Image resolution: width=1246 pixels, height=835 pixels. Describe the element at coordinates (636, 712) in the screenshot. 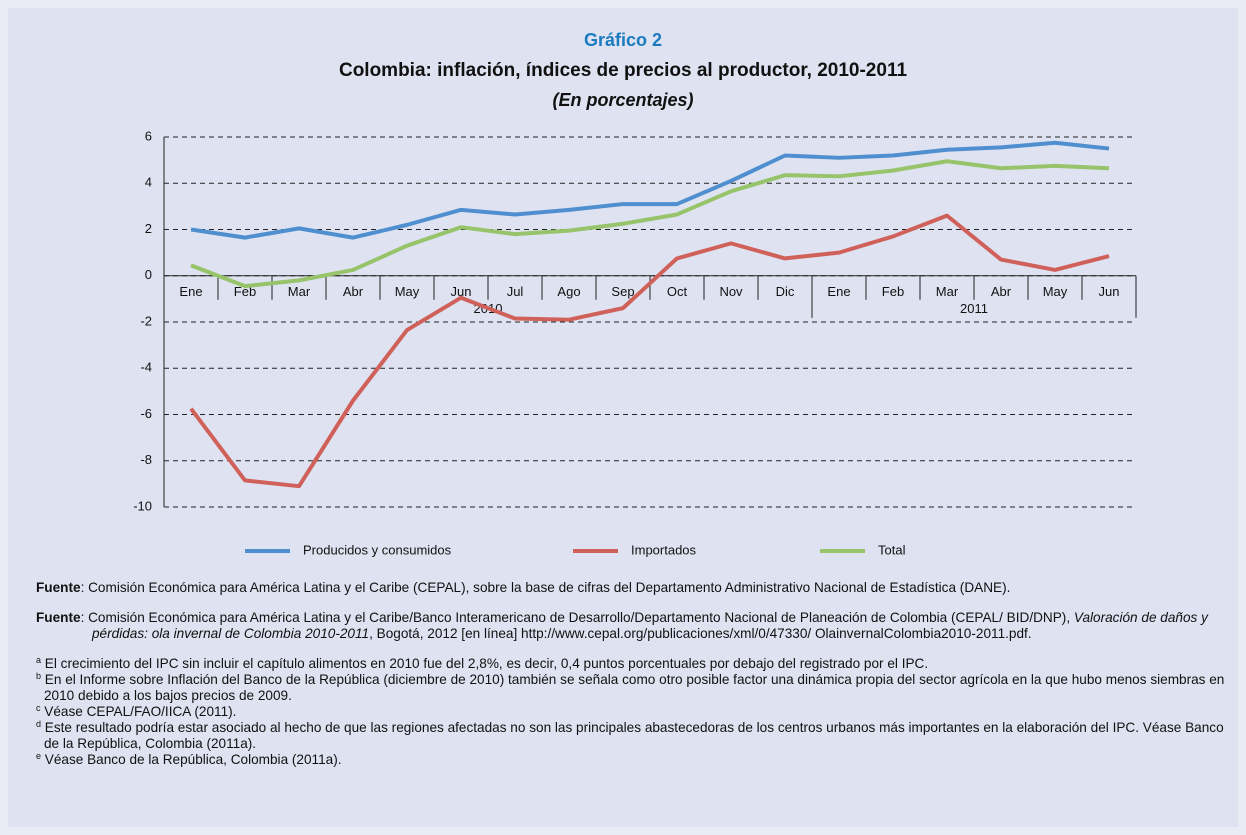

I see `note: c Véase CEPAL/FAO/IICA (2011).` at that location.